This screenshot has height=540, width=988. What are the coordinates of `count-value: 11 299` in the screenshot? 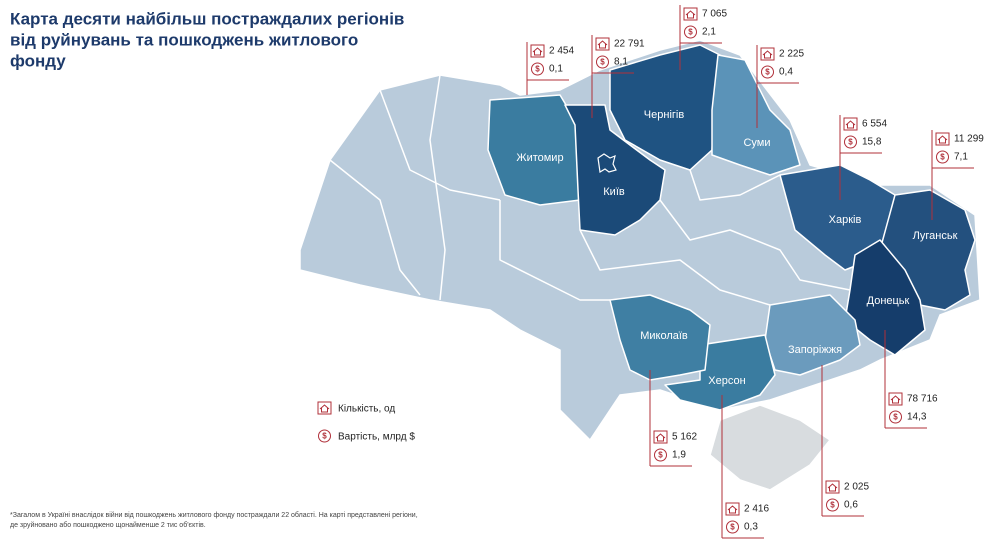 It's located at (969, 139).